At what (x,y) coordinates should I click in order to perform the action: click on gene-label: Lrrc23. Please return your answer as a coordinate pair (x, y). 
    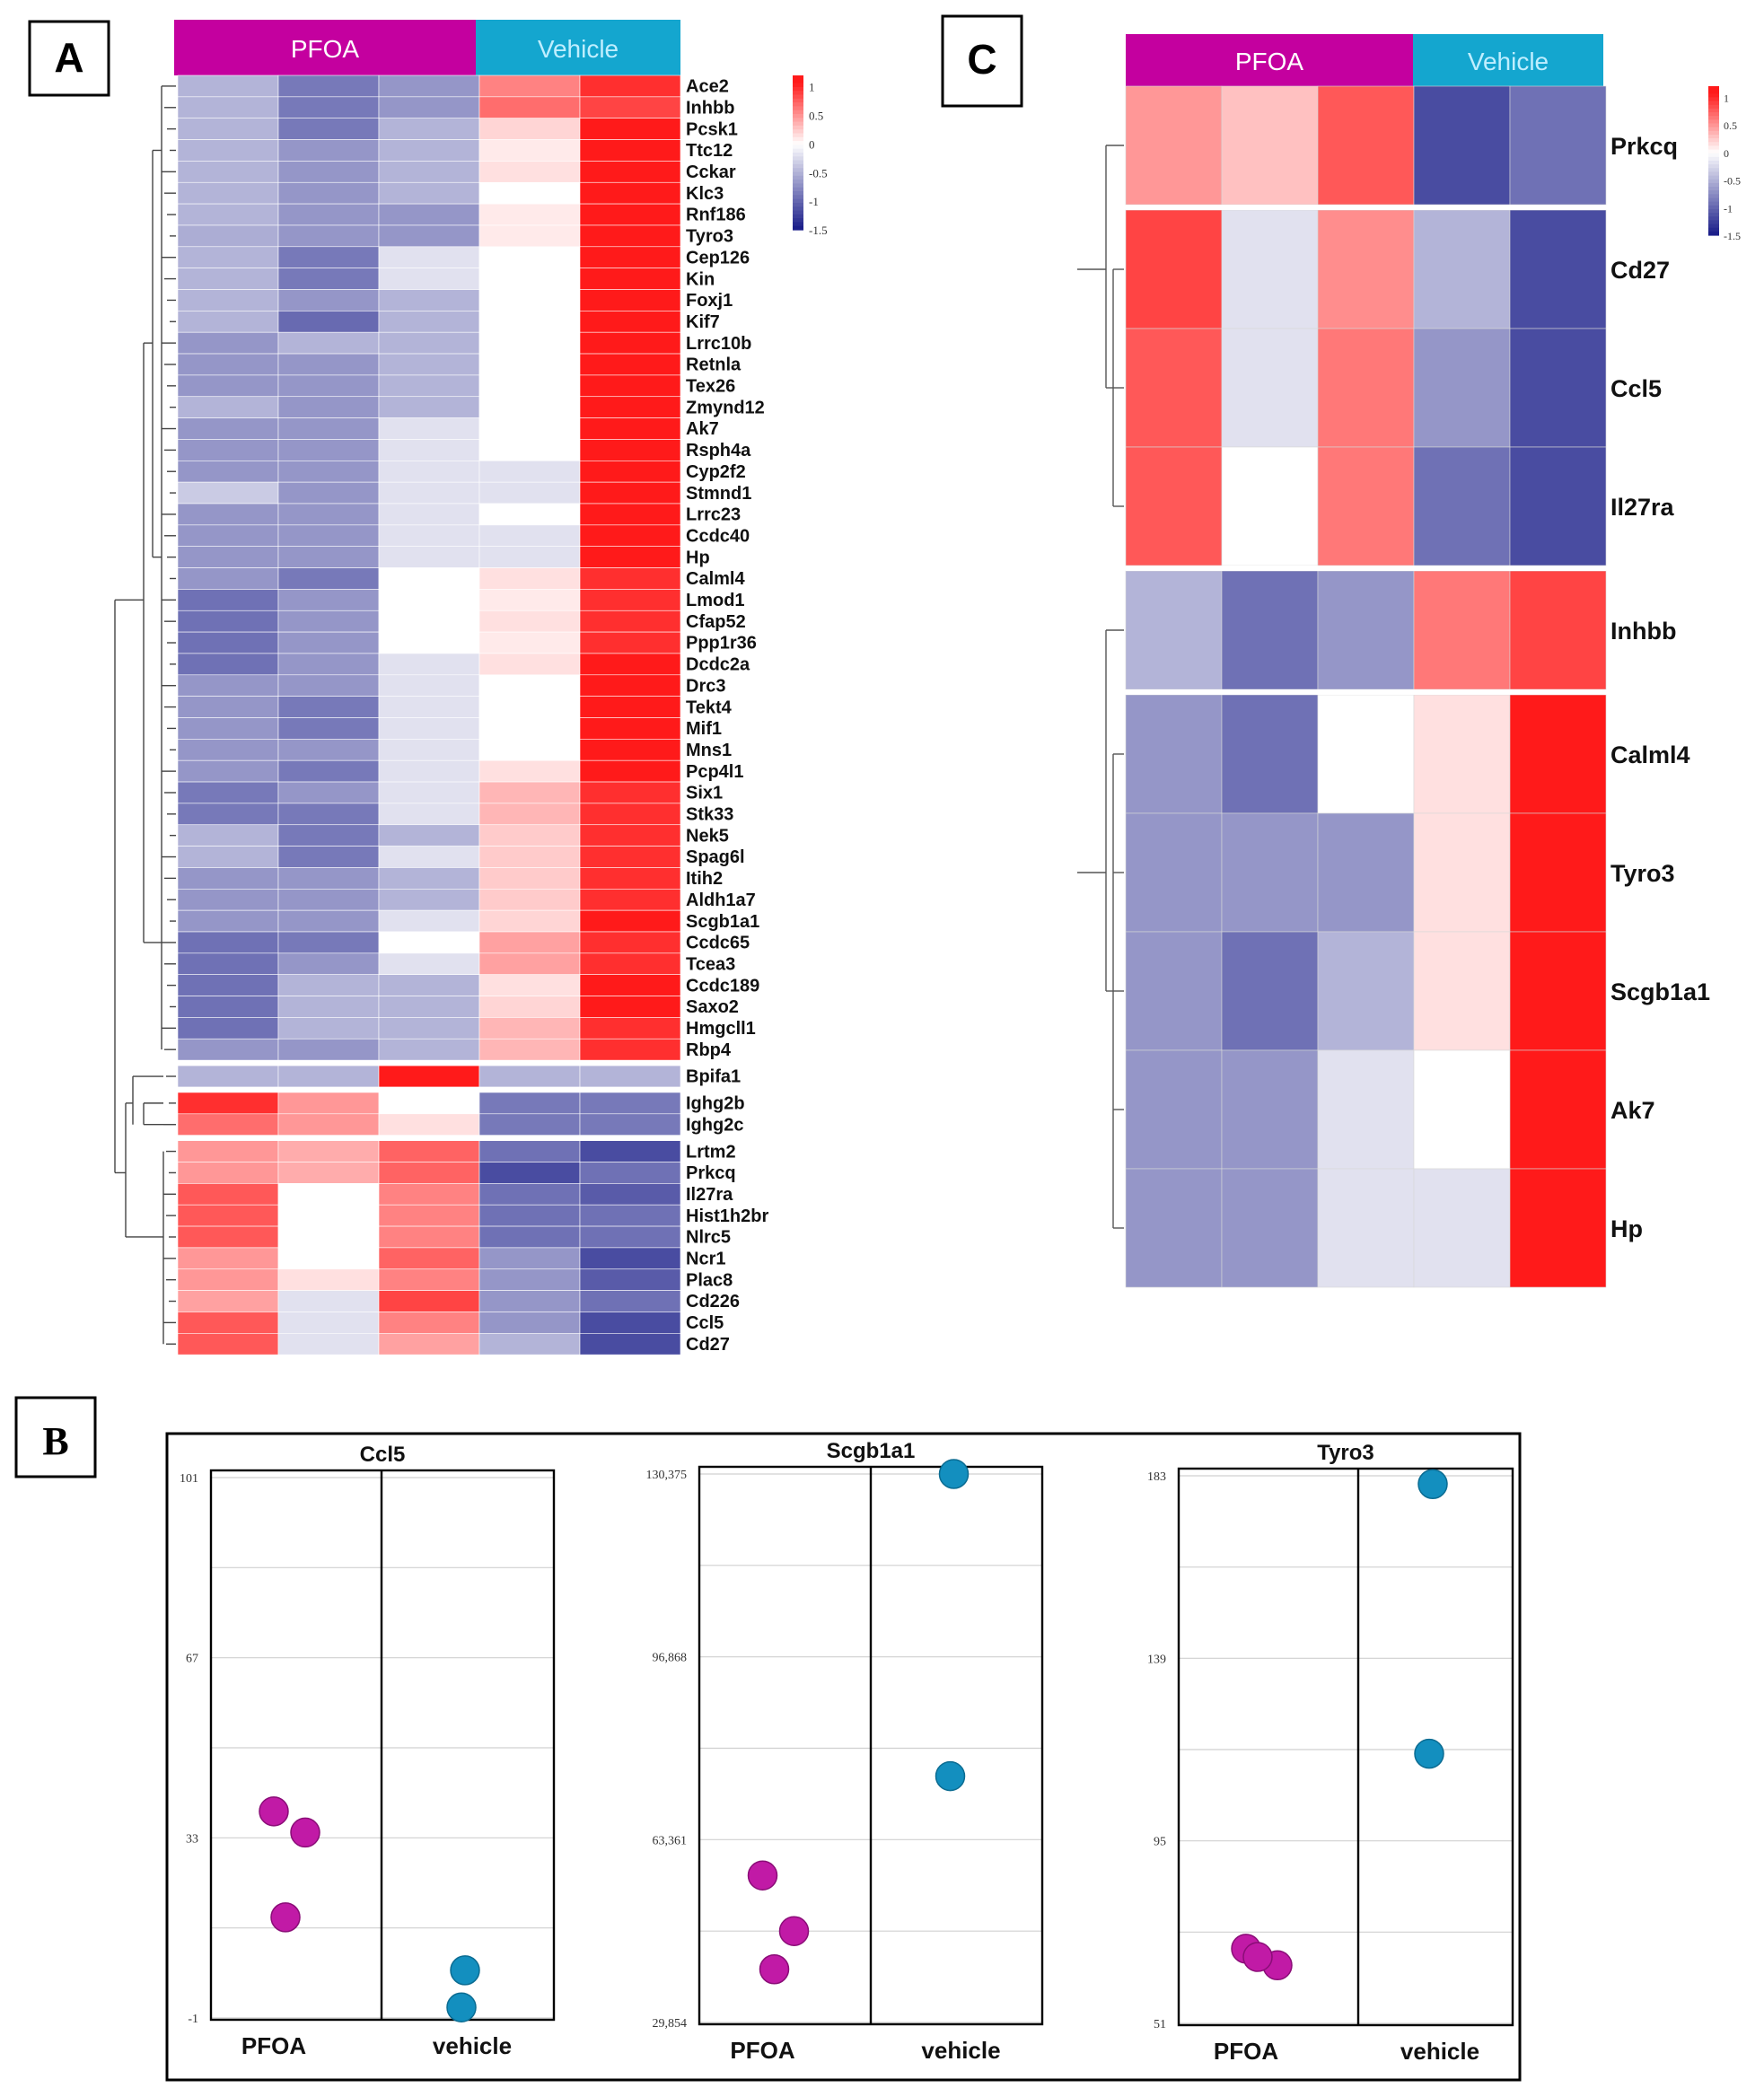
    Looking at the image, I should click on (713, 515).